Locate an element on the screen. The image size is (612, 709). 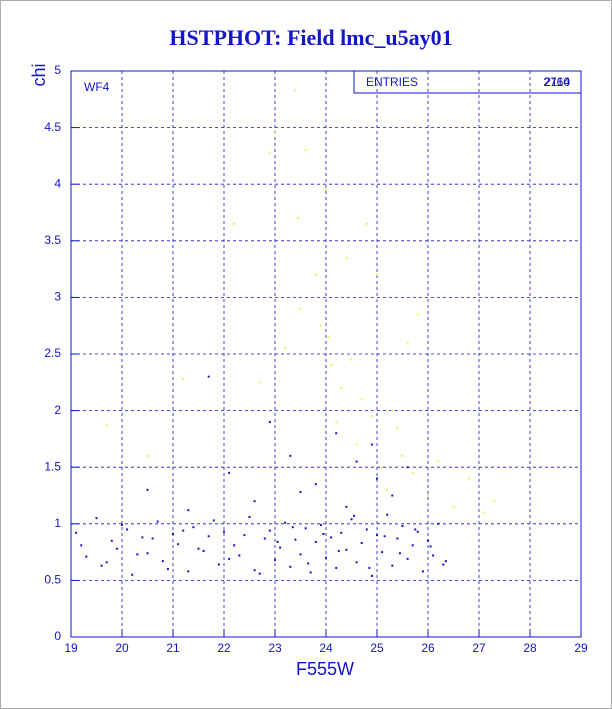
x-tick-label: 19 is located at coordinates (71, 648).